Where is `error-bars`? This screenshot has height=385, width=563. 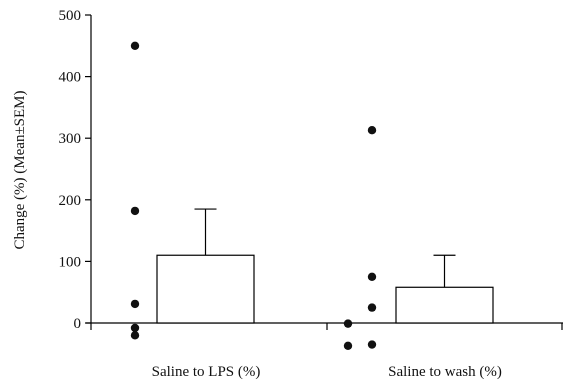
error-bars is located at coordinates (325, 248).